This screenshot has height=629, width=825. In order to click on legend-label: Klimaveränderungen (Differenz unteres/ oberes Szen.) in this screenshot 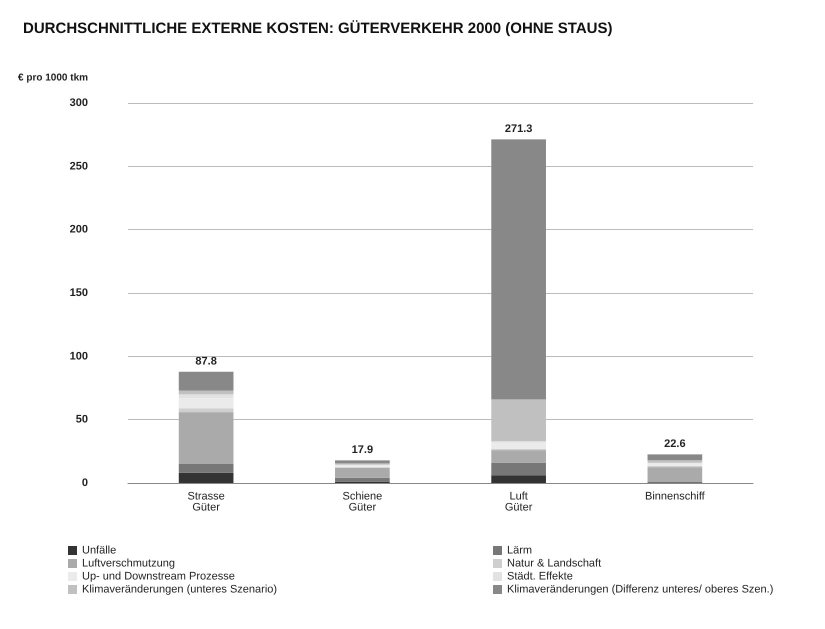, I will do `click(640, 590)`.